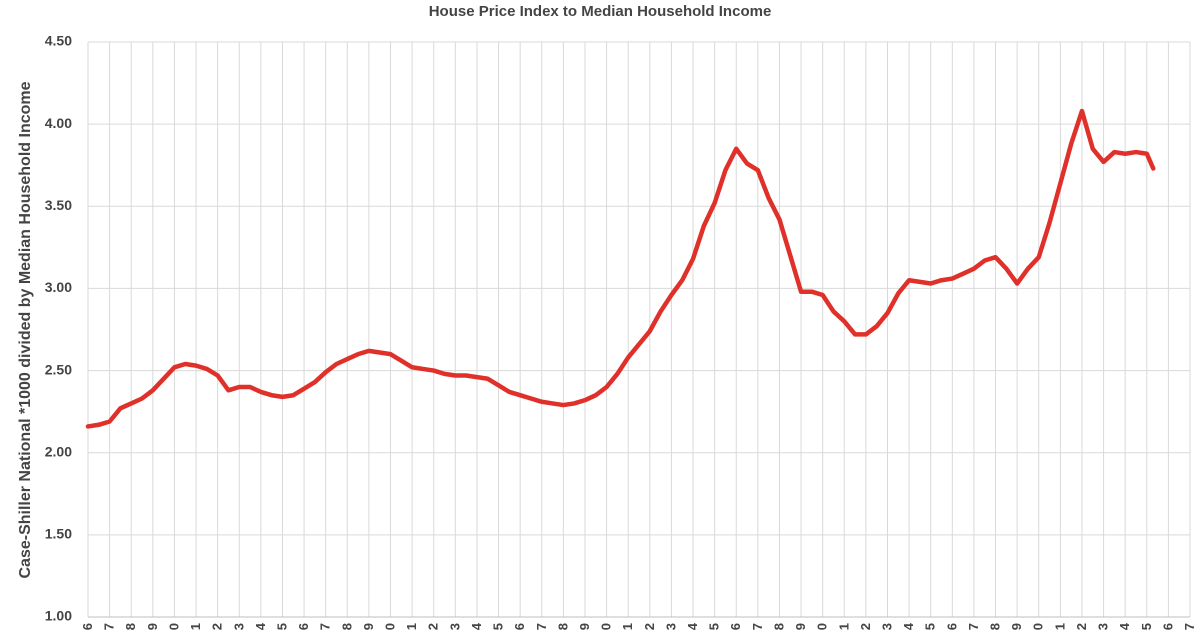  What do you see at coordinates (433, 626) in the screenshot?
I see `x-tick-label: 1992` at bounding box center [433, 626].